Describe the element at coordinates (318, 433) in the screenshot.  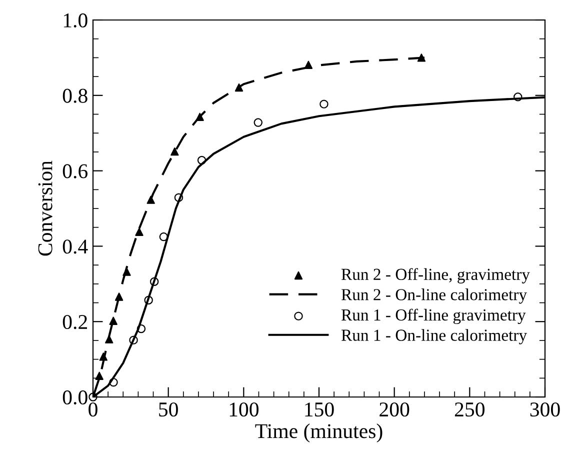
I see `x-axis-title: Time (minutes)` at that location.